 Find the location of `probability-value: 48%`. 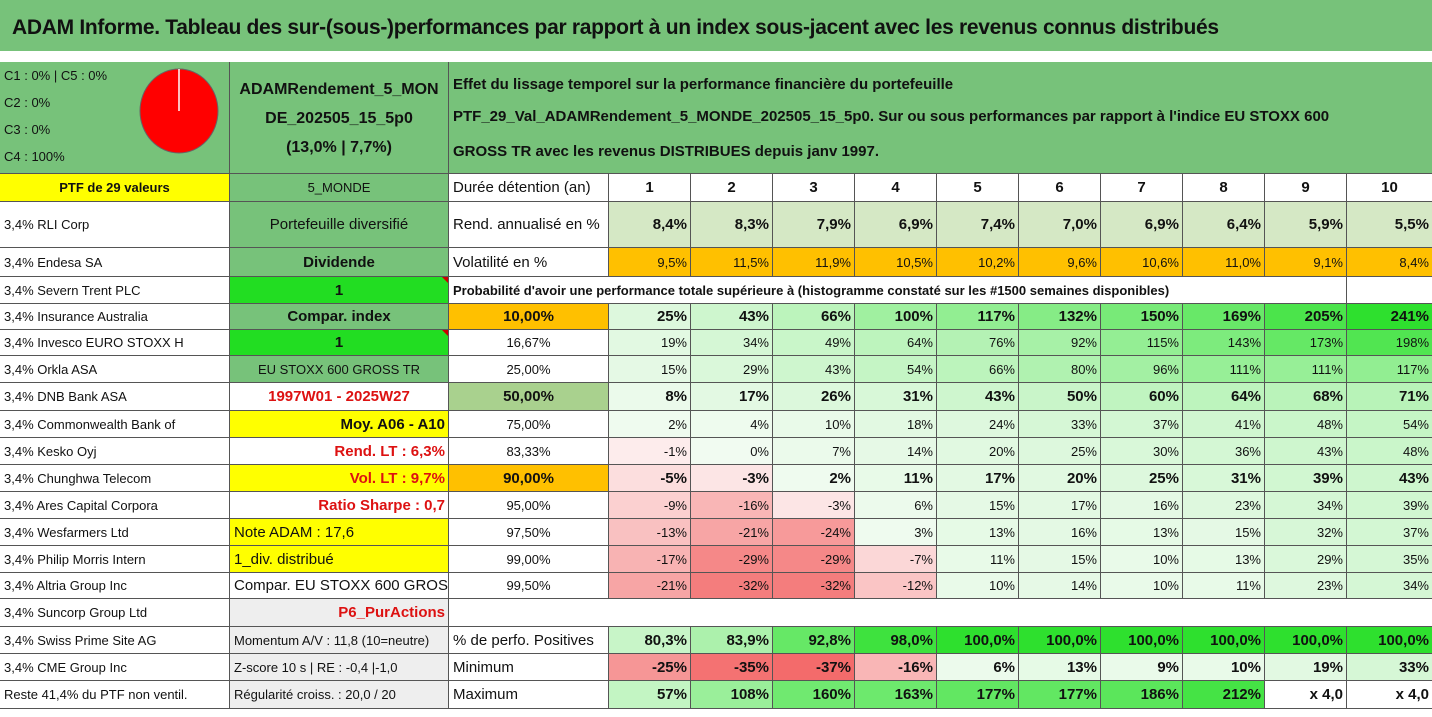

probability-value: 48% is located at coordinates (1389, 451).